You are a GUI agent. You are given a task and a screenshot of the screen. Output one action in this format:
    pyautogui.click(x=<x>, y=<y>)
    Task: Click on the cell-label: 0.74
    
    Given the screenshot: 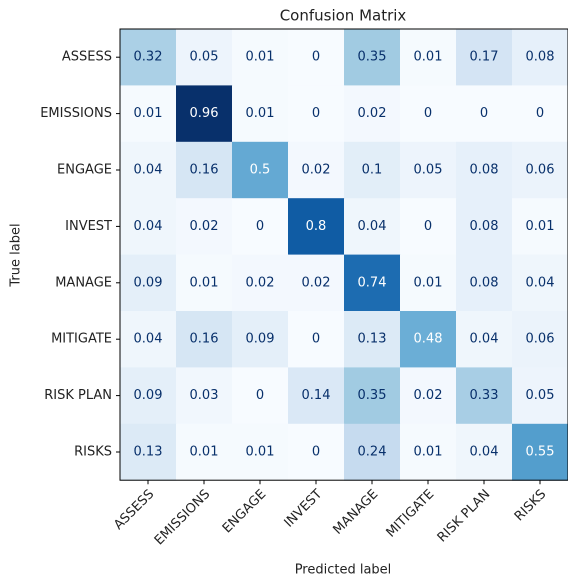 What is the action you would take?
    pyautogui.click(x=372, y=282)
    